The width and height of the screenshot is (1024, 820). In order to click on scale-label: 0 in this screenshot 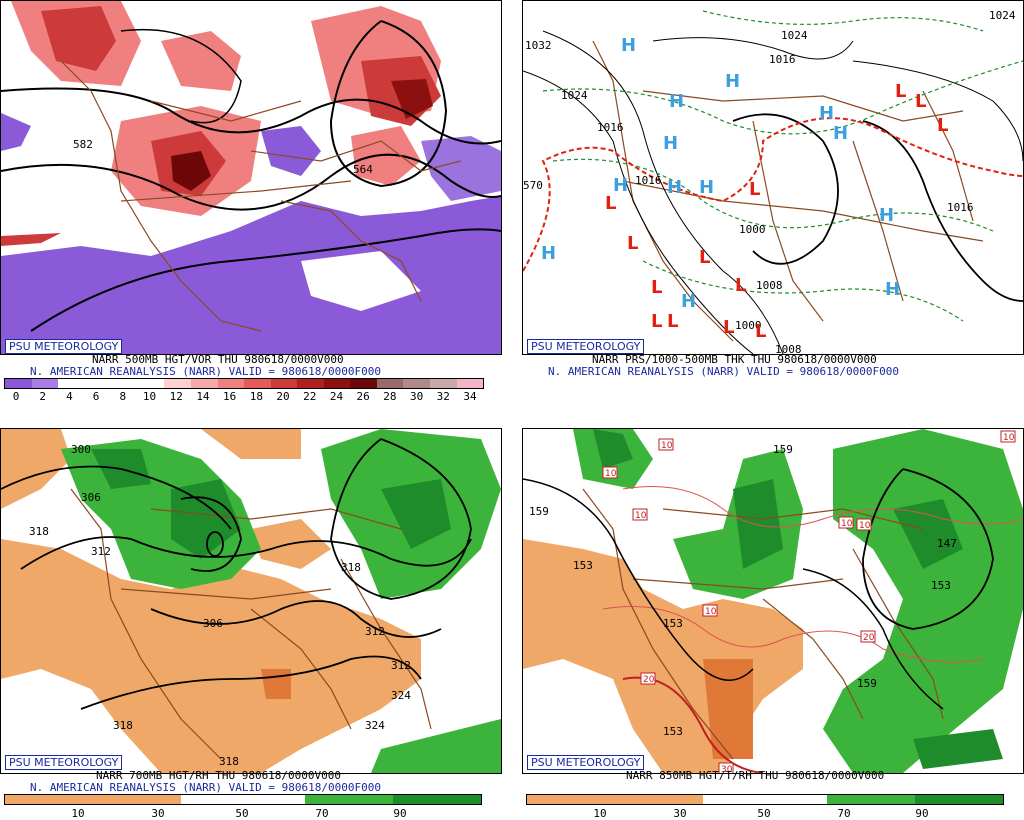, I will do `click(16, 396)`.